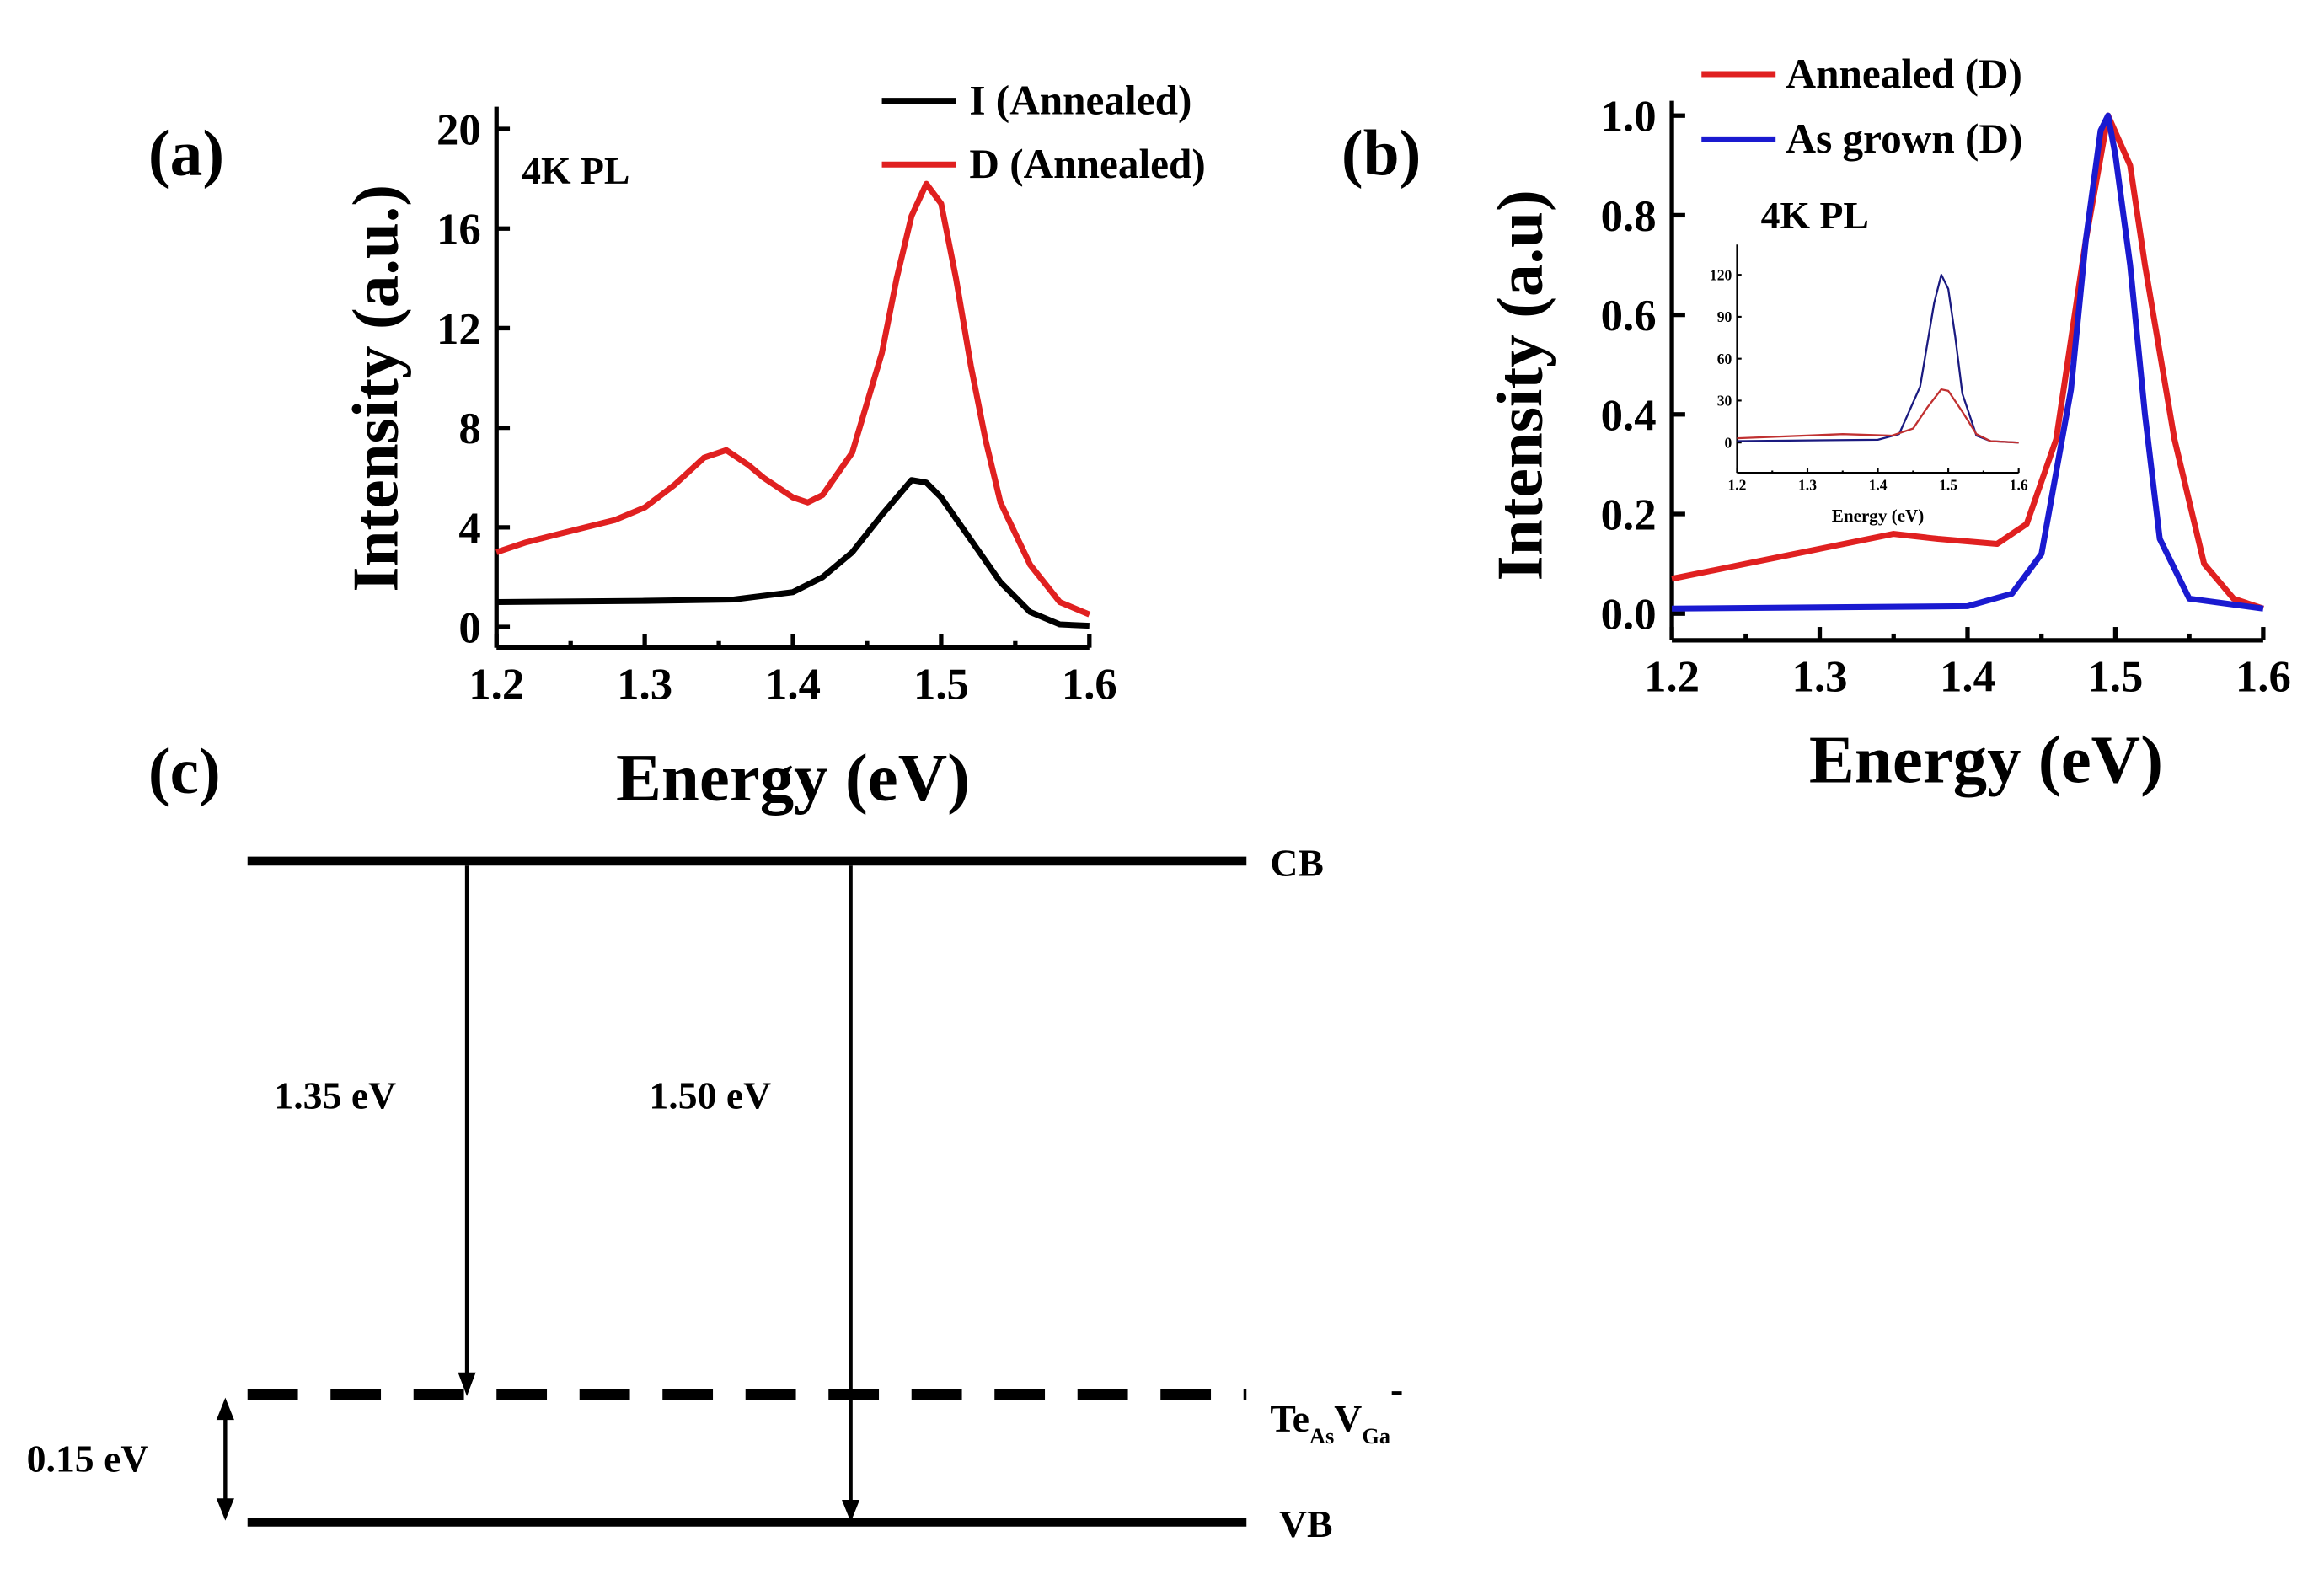  Describe the element at coordinates (1629, 216) in the screenshot. I see `b-y-tick-label: 0.8` at that location.